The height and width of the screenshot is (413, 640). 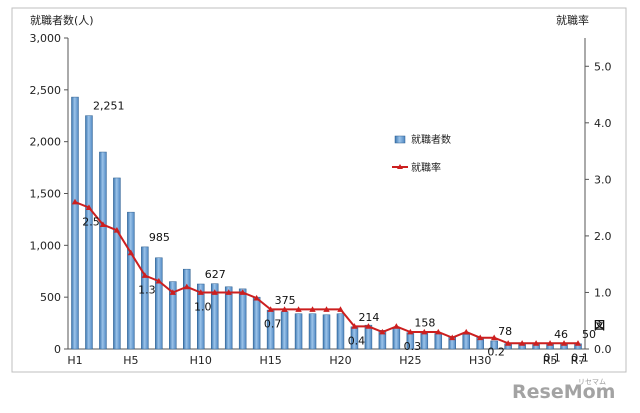 I want to click on y-right-tick-label: 0.0, so click(x=603, y=349).